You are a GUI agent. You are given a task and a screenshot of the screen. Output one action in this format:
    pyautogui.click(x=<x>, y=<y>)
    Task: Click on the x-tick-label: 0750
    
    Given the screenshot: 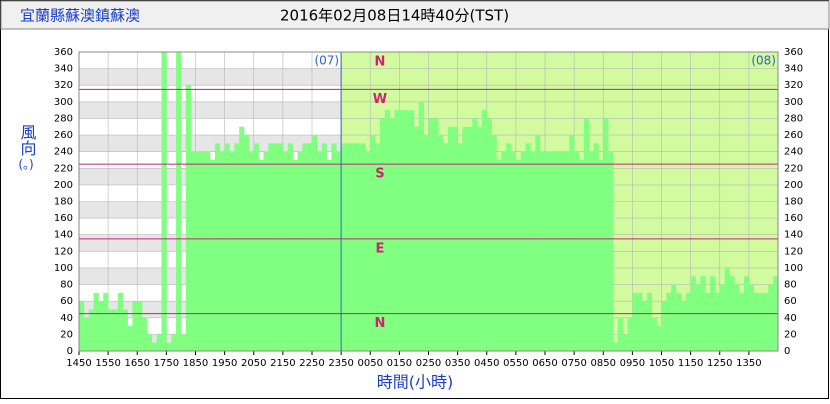 What is the action you would take?
    pyautogui.click(x=573, y=363)
    